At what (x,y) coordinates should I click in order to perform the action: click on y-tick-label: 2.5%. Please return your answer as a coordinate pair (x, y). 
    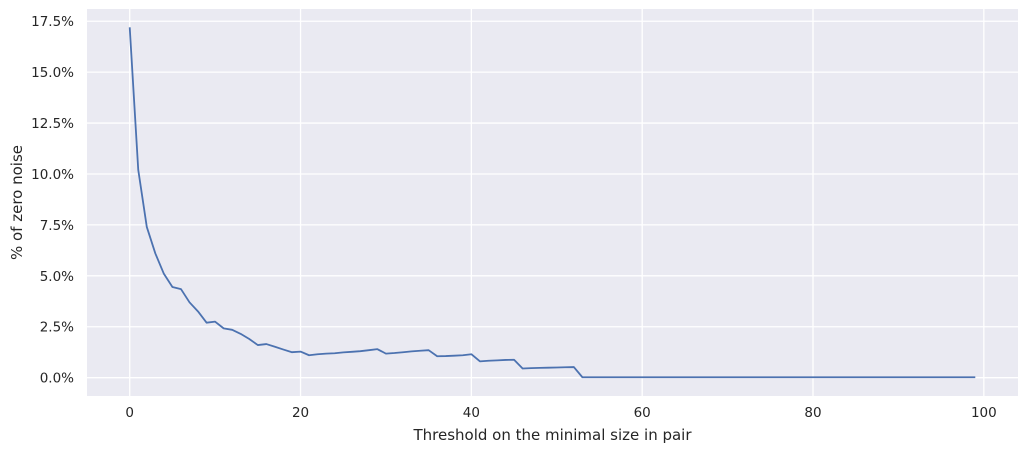
    Looking at the image, I should click on (57, 328).